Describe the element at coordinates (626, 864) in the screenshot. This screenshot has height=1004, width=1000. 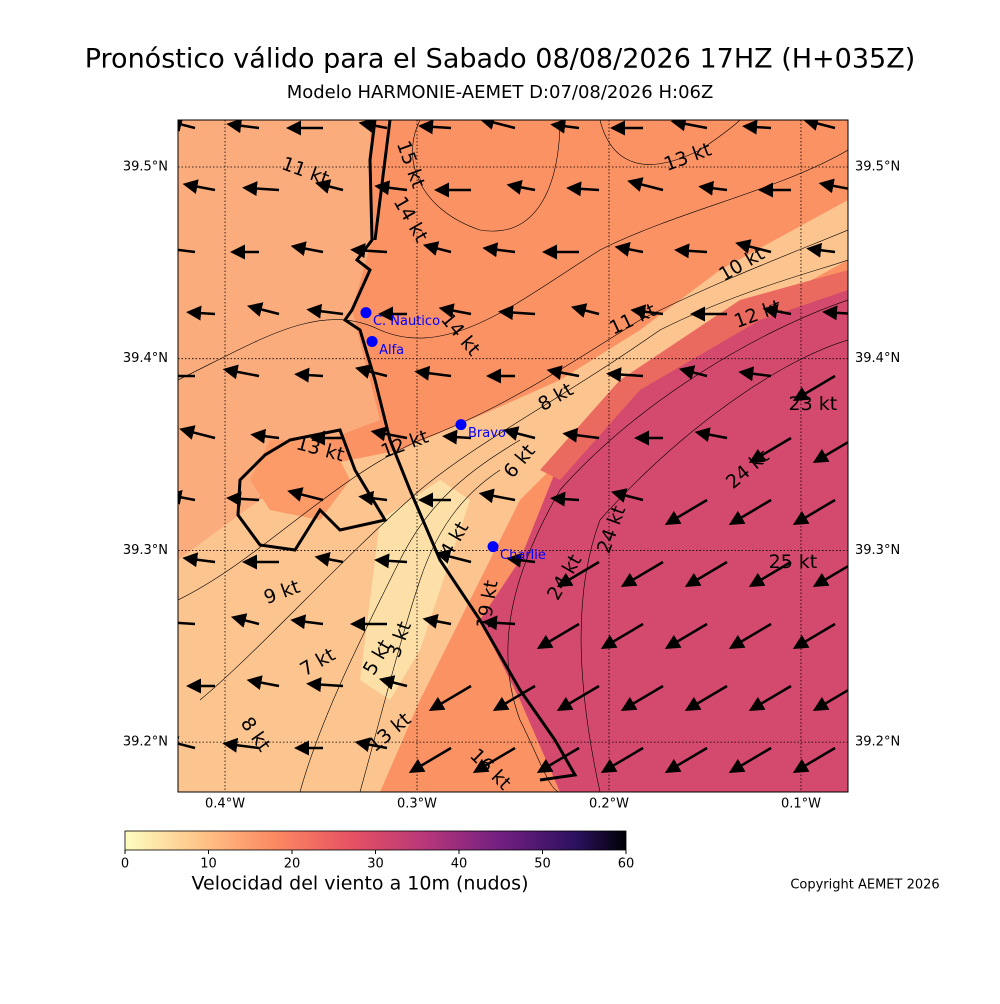
I see `colorbar-tick-label: 60` at that location.